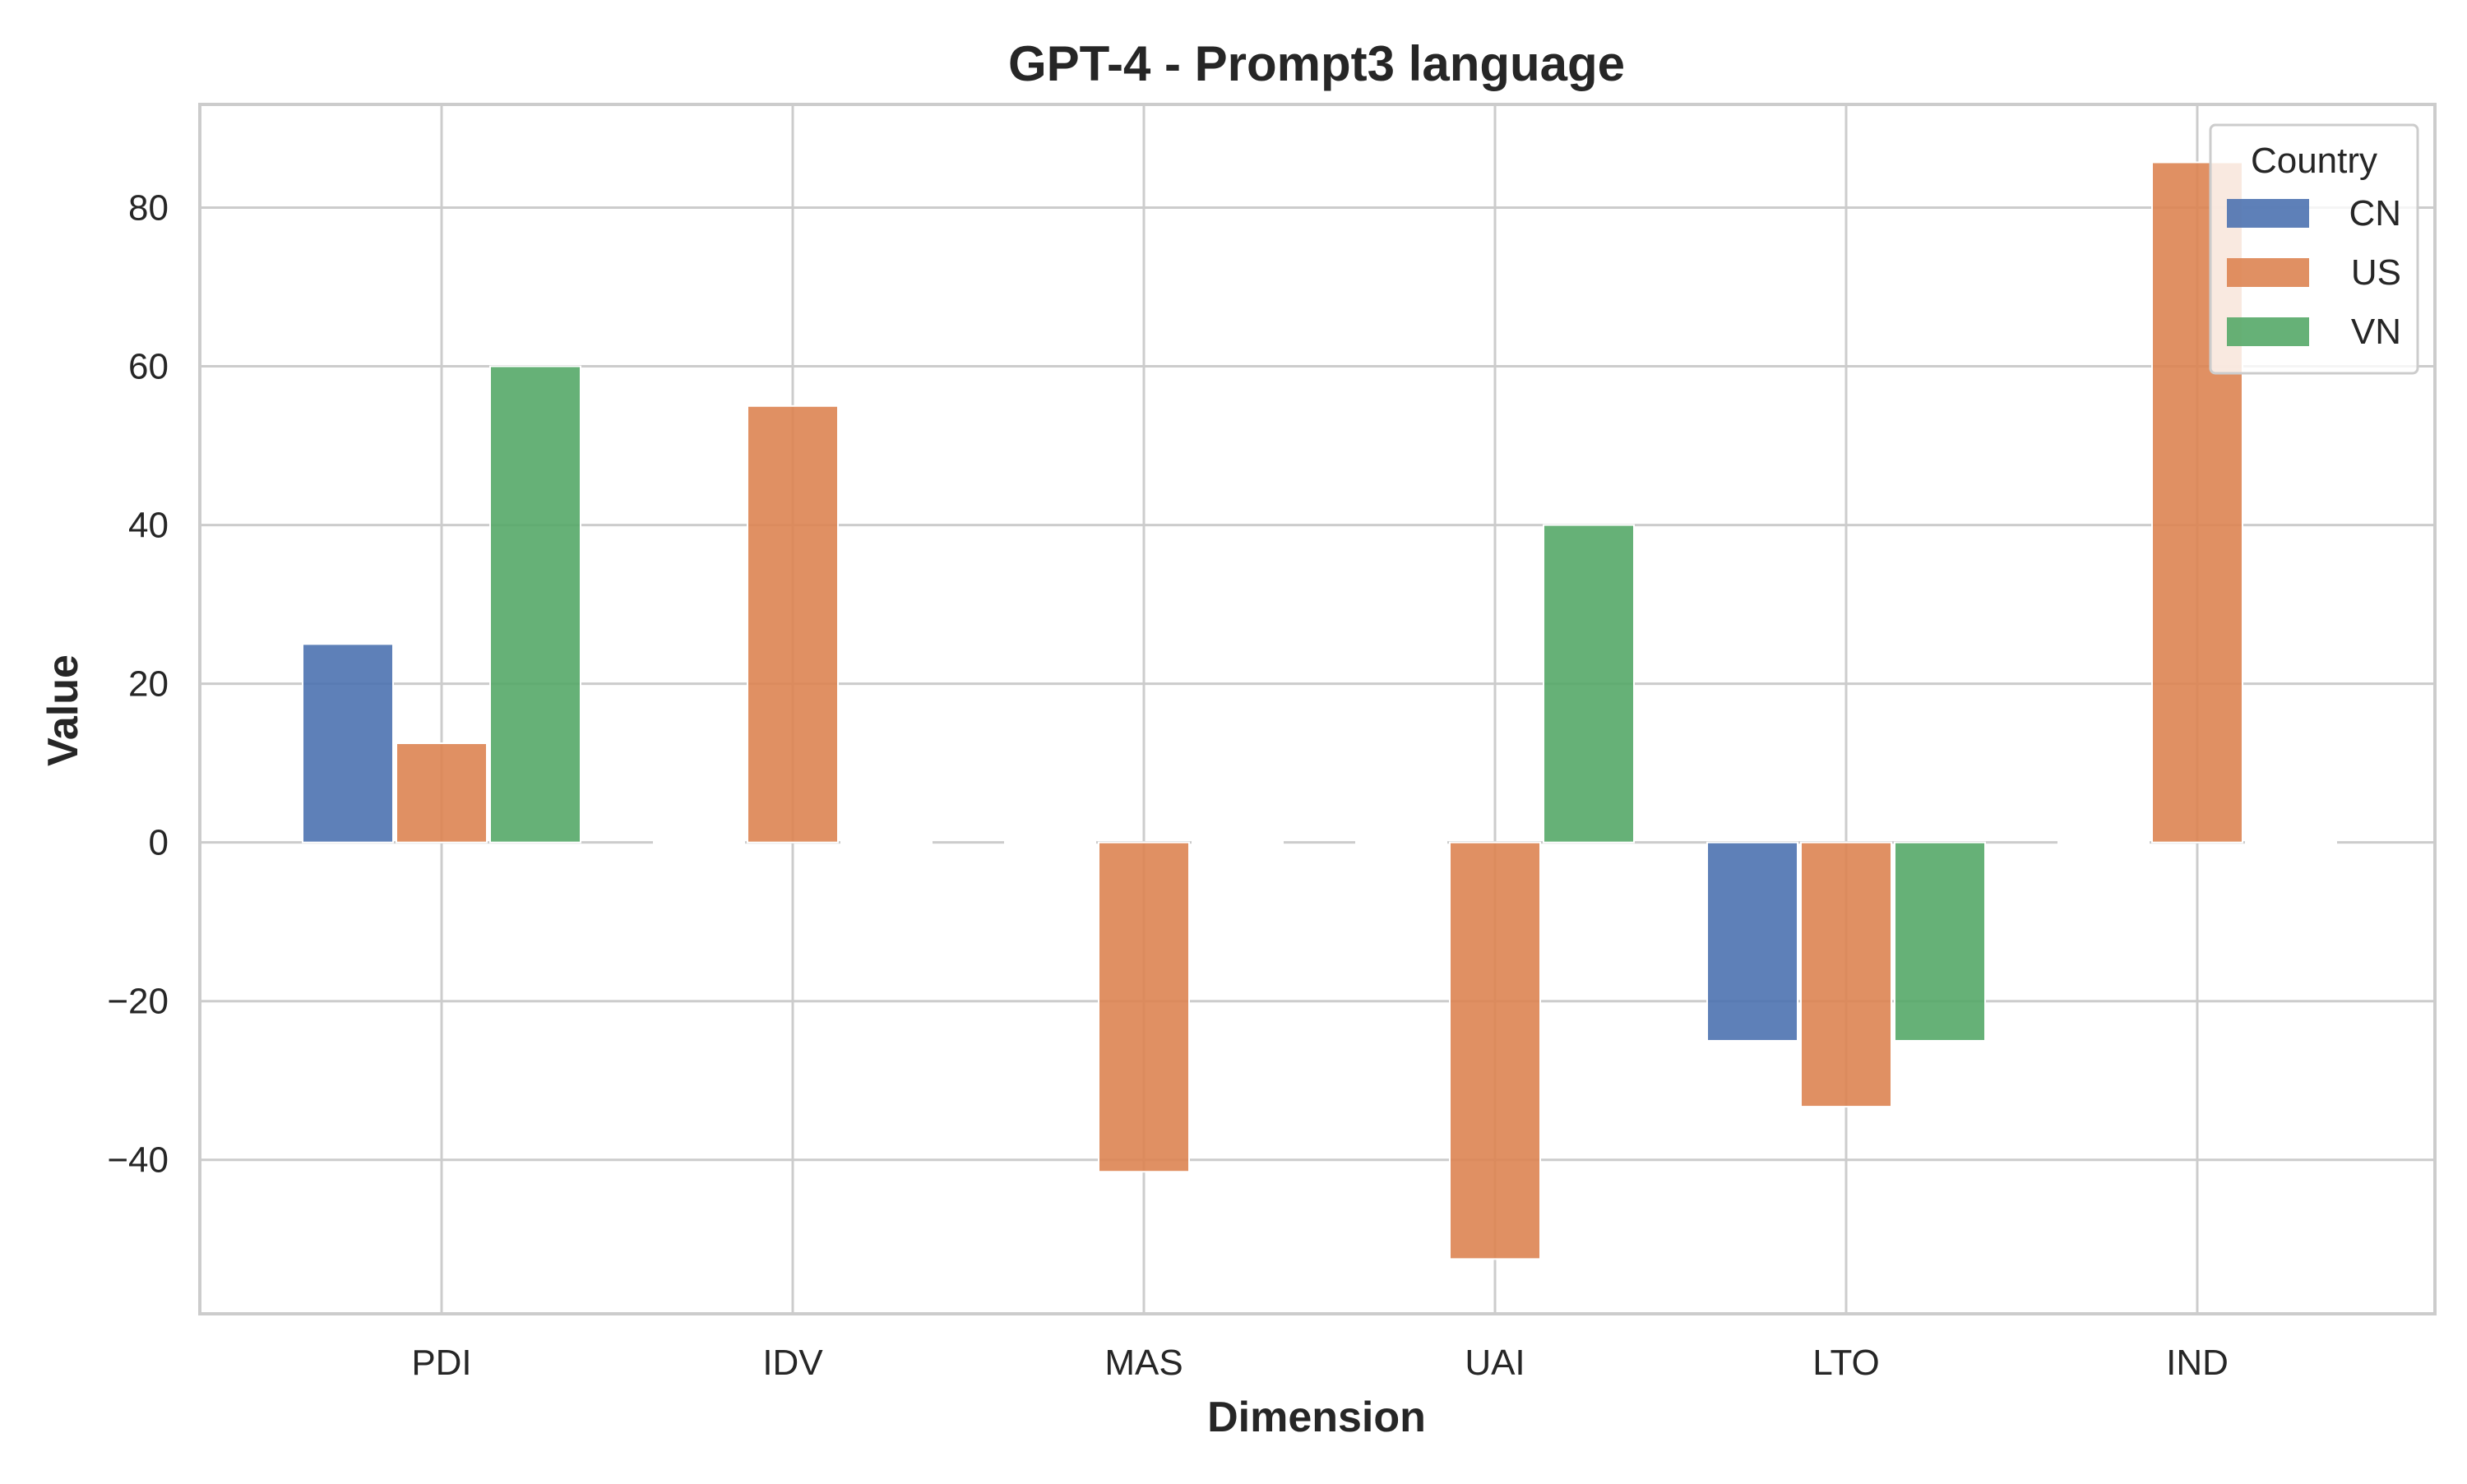  I want to click on x-axis-title: Dimension, so click(1316, 1417).